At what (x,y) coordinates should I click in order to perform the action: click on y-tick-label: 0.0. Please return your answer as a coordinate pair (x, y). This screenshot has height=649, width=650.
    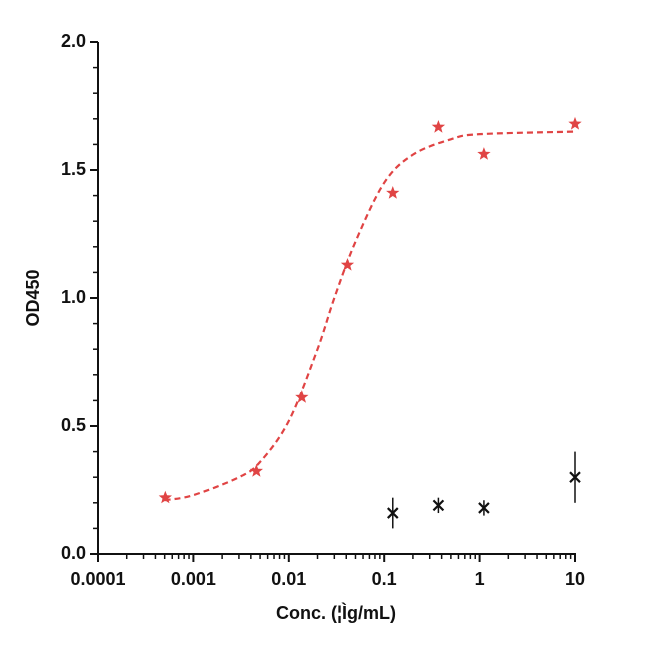
    Looking at the image, I should click on (73, 553).